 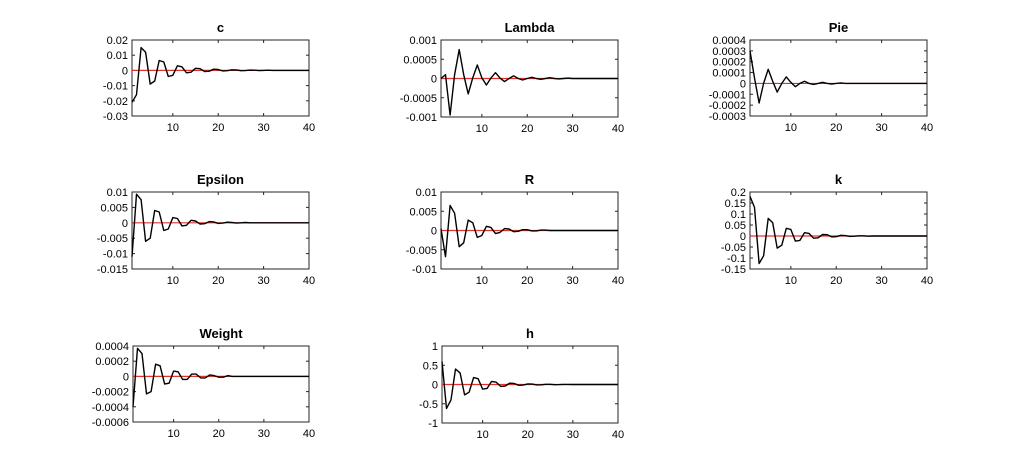 What do you see at coordinates (420, 60) in the screenshot?
I see `y-tick-label: 0.0005` at bounding box center [420, 60].